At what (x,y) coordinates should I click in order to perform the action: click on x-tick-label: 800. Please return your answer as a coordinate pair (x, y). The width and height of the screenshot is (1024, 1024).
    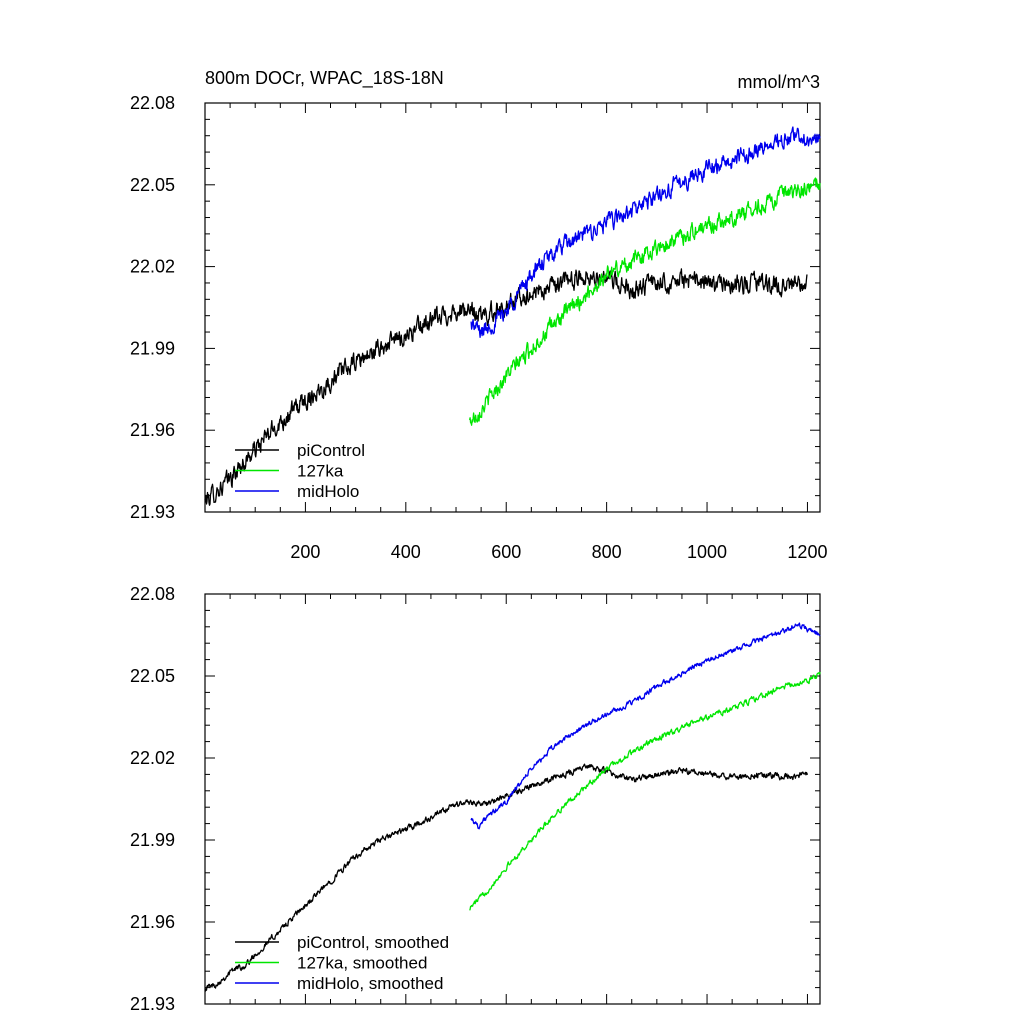
    Looking at the image, I should click on (607, 552).